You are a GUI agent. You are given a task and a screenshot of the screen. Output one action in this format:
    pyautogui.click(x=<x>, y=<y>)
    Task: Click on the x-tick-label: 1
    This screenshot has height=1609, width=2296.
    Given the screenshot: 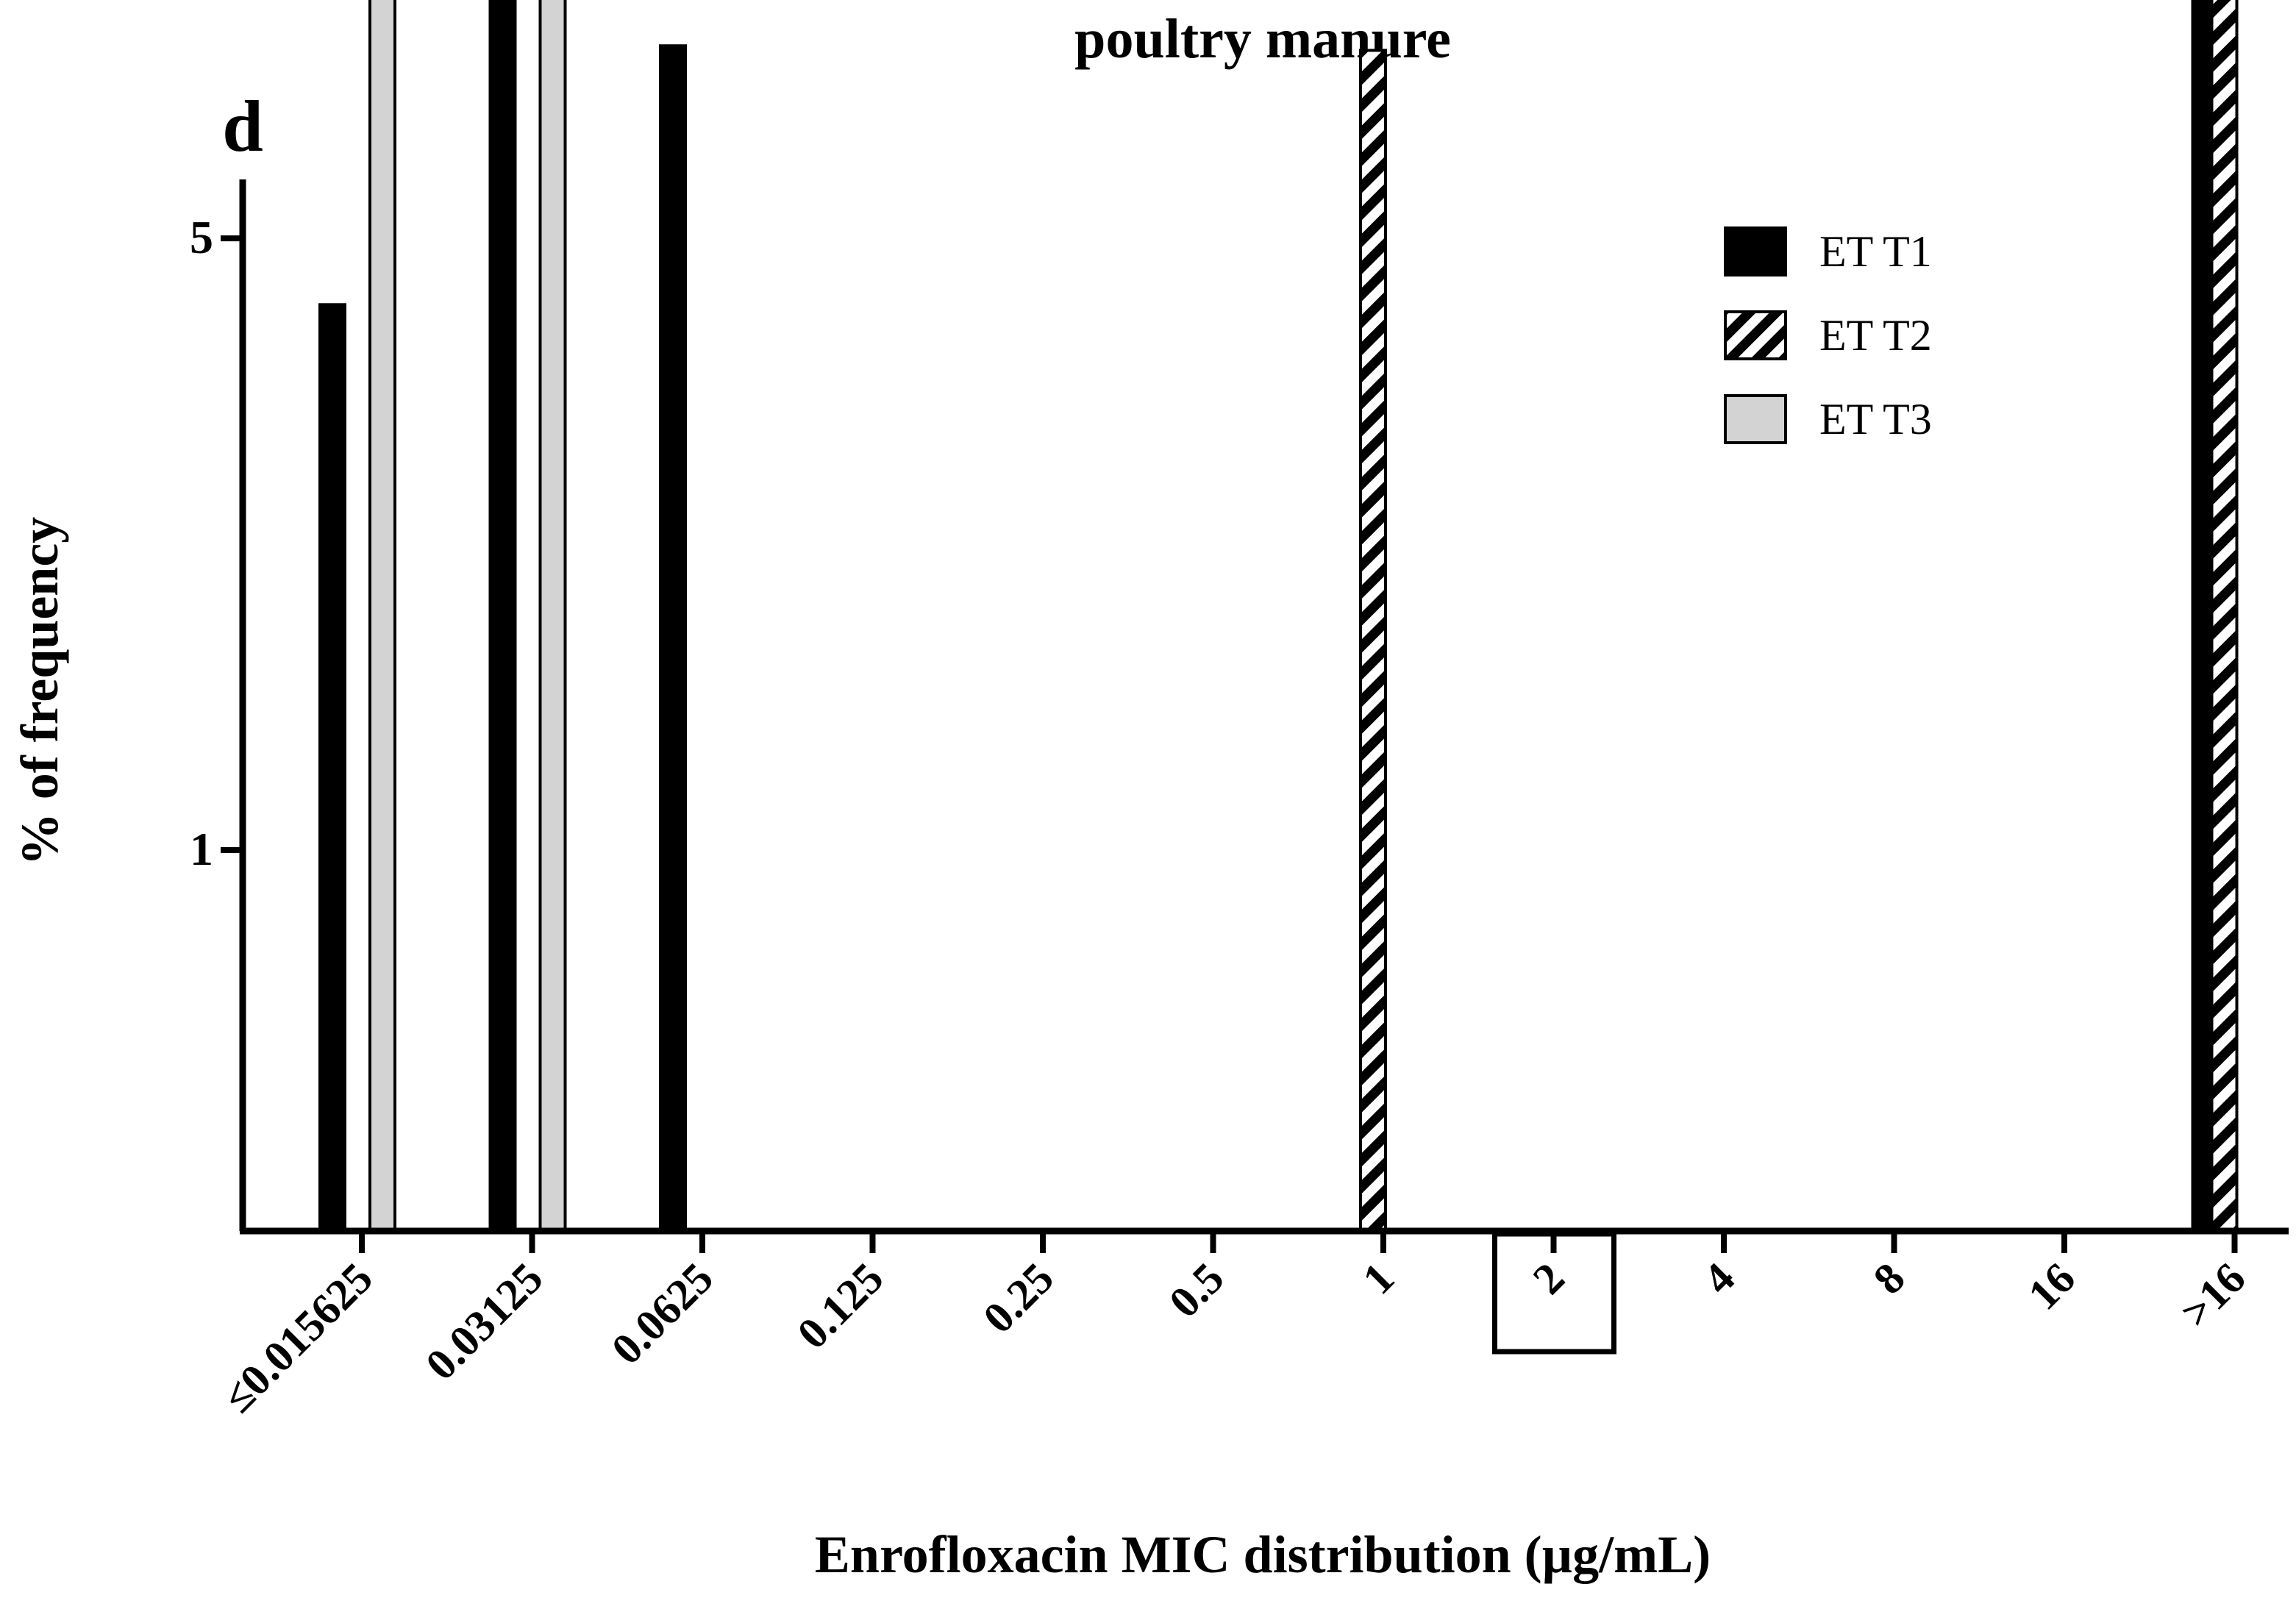 What is the action you would take?
    pyautogui.click(x=1378, y=1279)
    